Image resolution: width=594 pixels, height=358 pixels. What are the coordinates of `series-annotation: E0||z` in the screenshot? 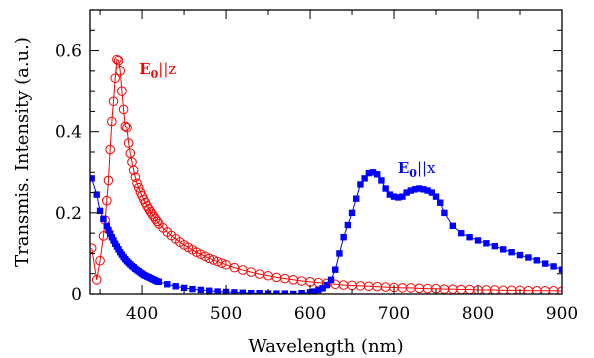 It's located at (157, 70).